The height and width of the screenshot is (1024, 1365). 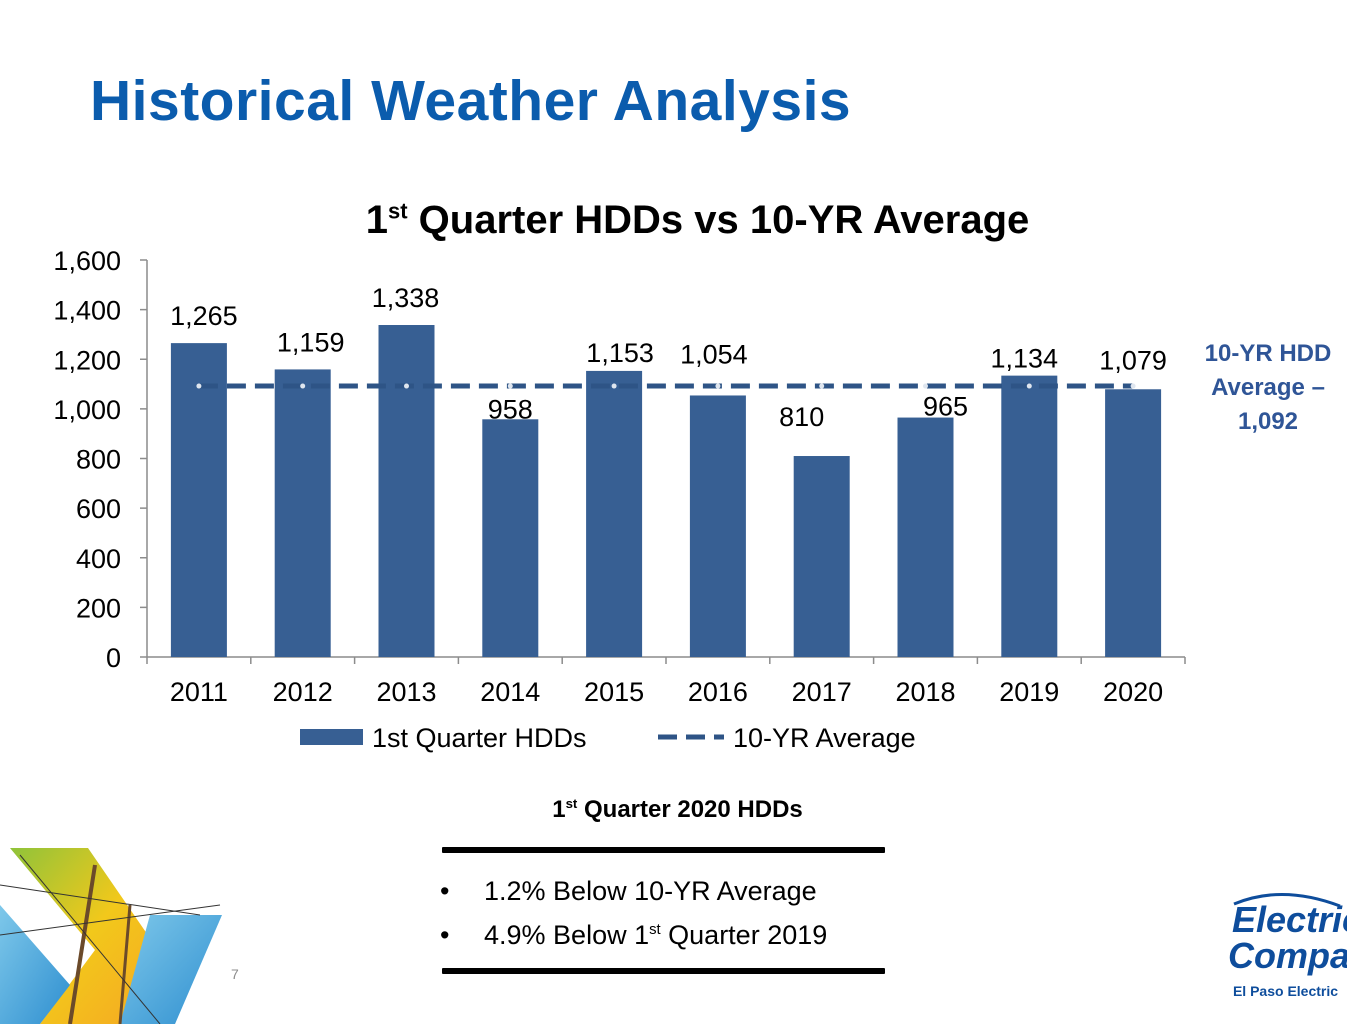 What do you see at coordinates (204, 316) in the screenshot?
I see `data-label-2011: 1,265` at bounding box center [204, 316].